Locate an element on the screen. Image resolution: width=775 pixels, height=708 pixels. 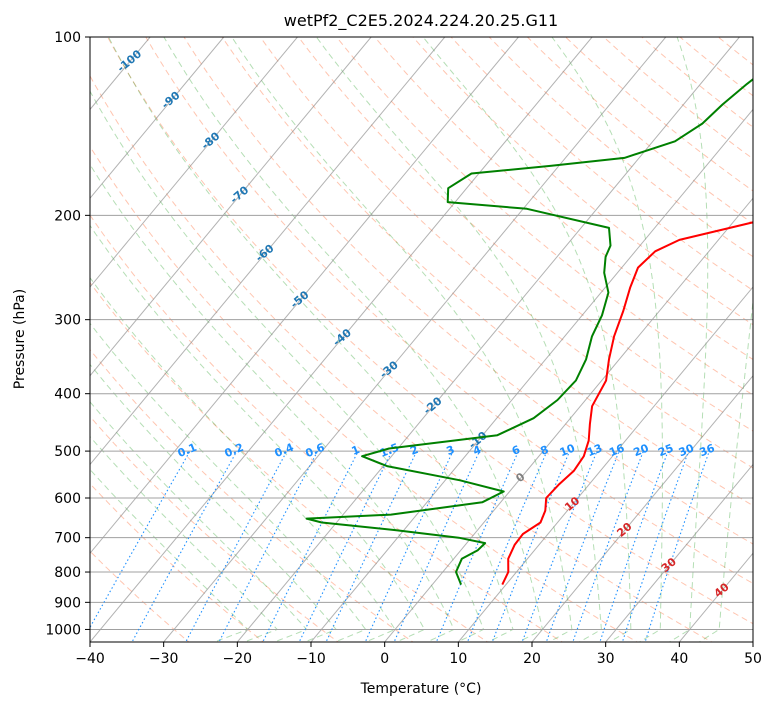
x-tick-label: 50 is located at coordinates (753, 659).